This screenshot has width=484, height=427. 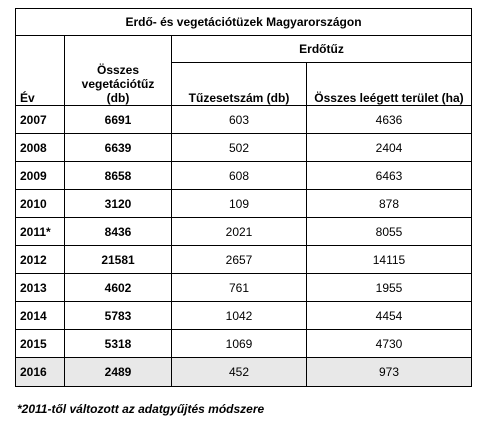 What do you see at coordinates (239, 315) in the screenshot?
I see `cell-fire-count: 1042` at bounding box center [239, 315].